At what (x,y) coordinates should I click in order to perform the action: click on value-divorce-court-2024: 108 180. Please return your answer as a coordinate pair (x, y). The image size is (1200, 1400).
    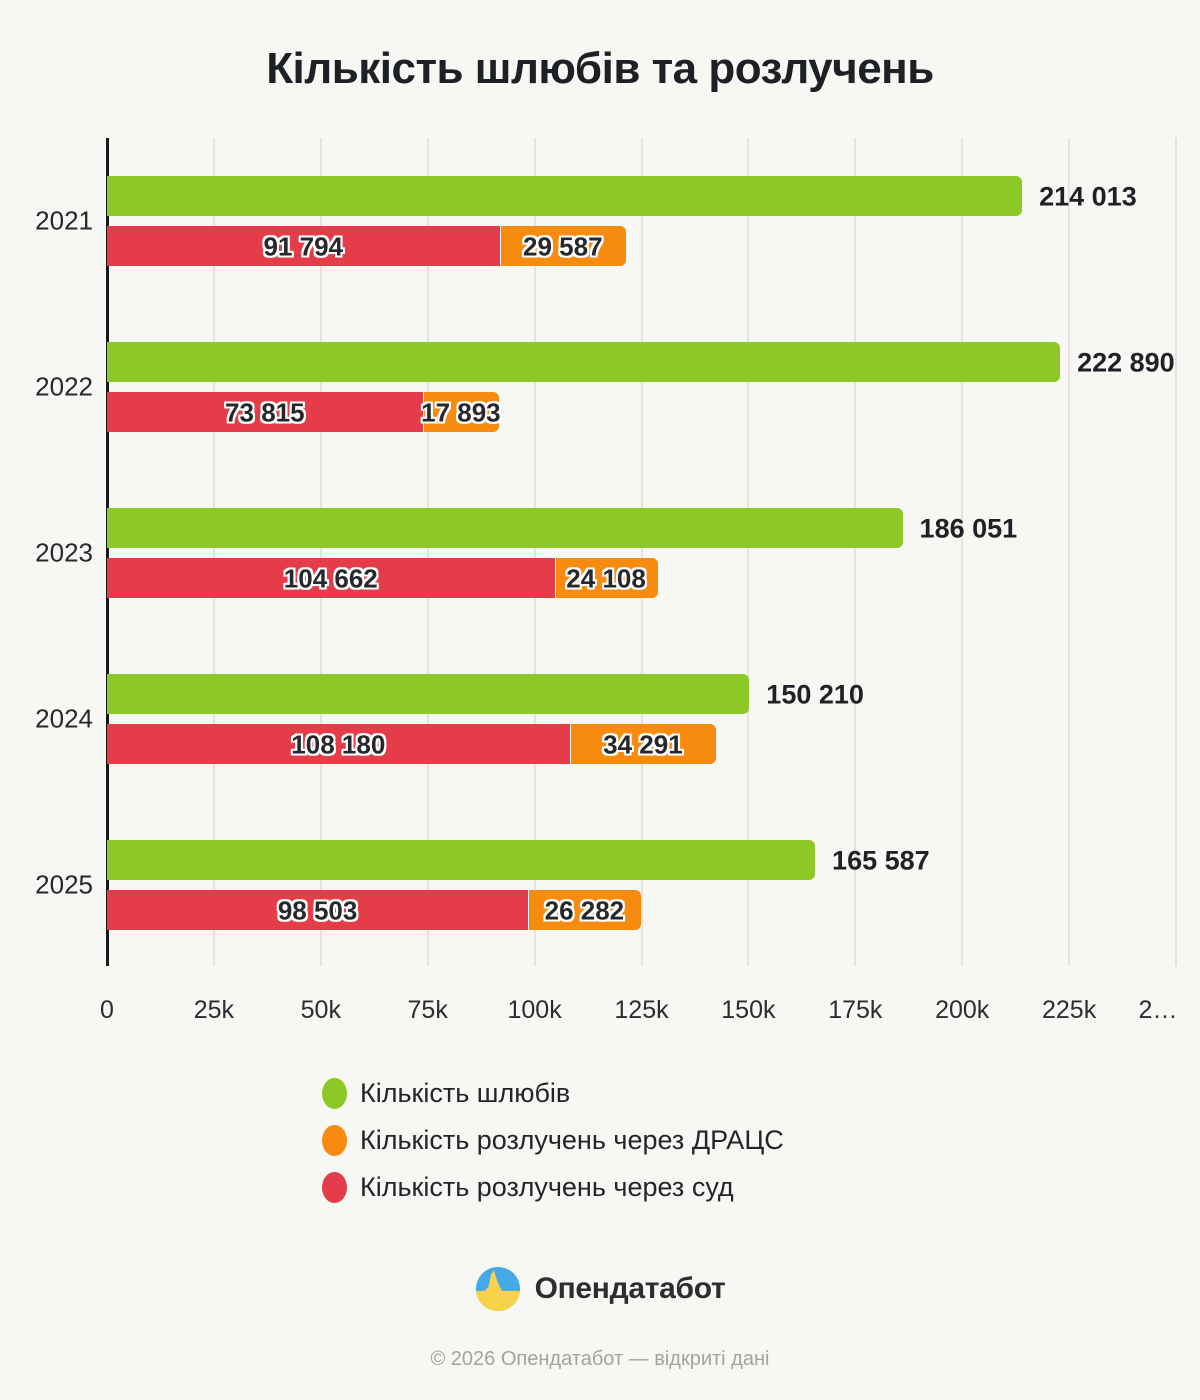
    Looking at the image, I should click on (338, 744).